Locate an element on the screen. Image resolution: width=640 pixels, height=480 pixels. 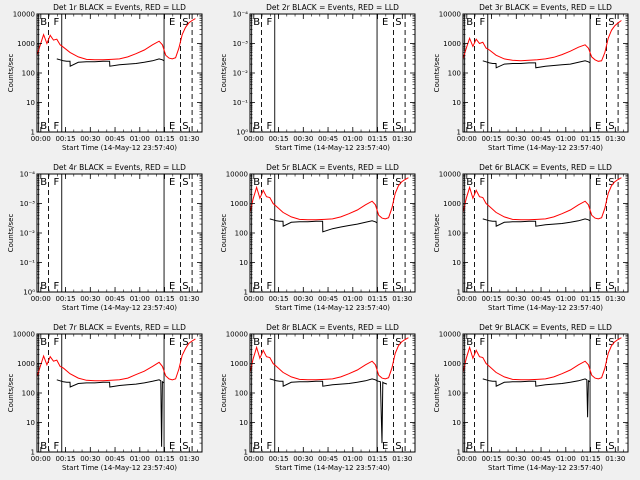
panel-title: Det 6r BLACK = Events, RED = LLD is located at coordinates (545, 167).